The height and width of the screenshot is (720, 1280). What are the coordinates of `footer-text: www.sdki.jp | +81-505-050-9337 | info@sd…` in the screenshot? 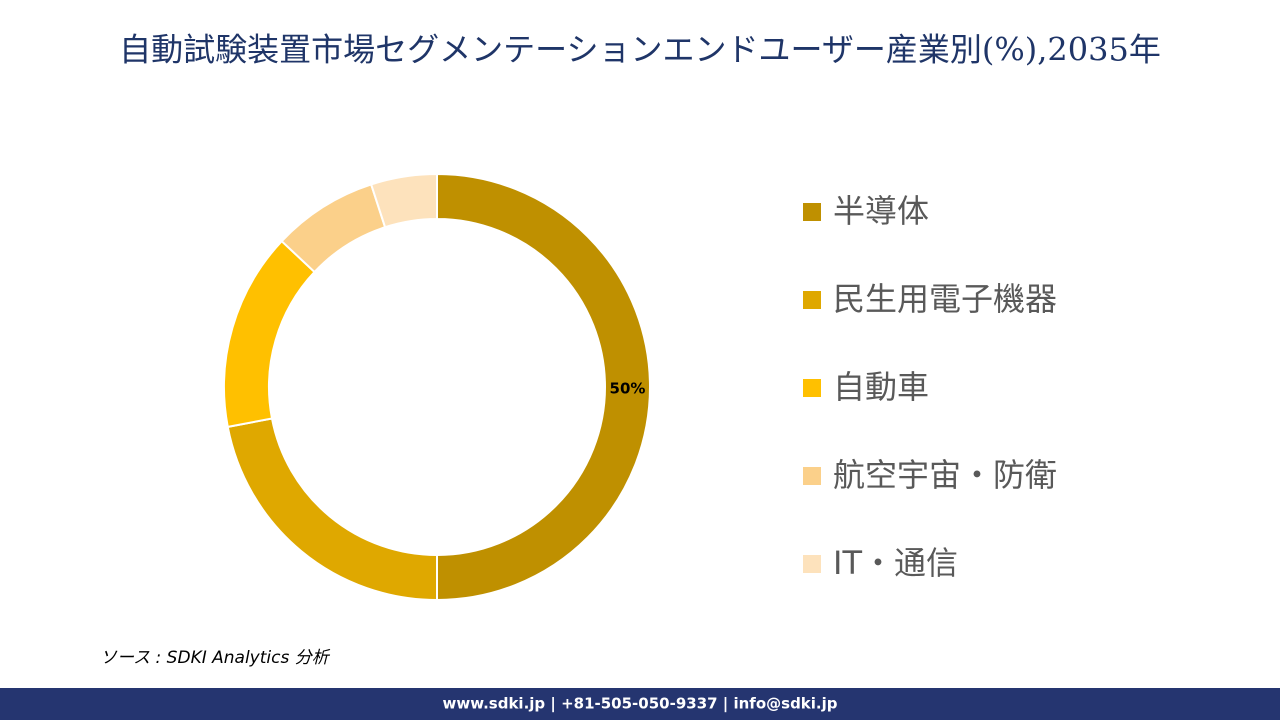 It's located at (639, 704).